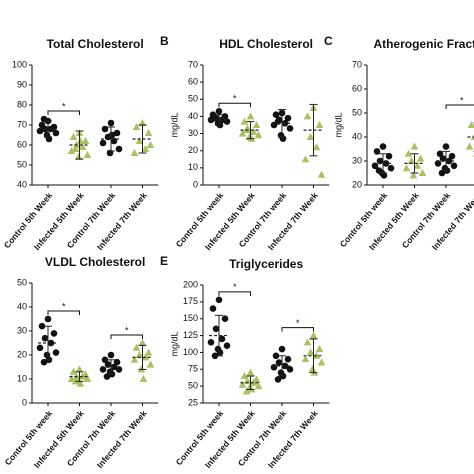 The width and height of the screenshot is (474, 474). What do you see at coordinates (266, 264) in the screenshot?
I see `panel-title: Triglycerides` at bounding box center [266, 264].